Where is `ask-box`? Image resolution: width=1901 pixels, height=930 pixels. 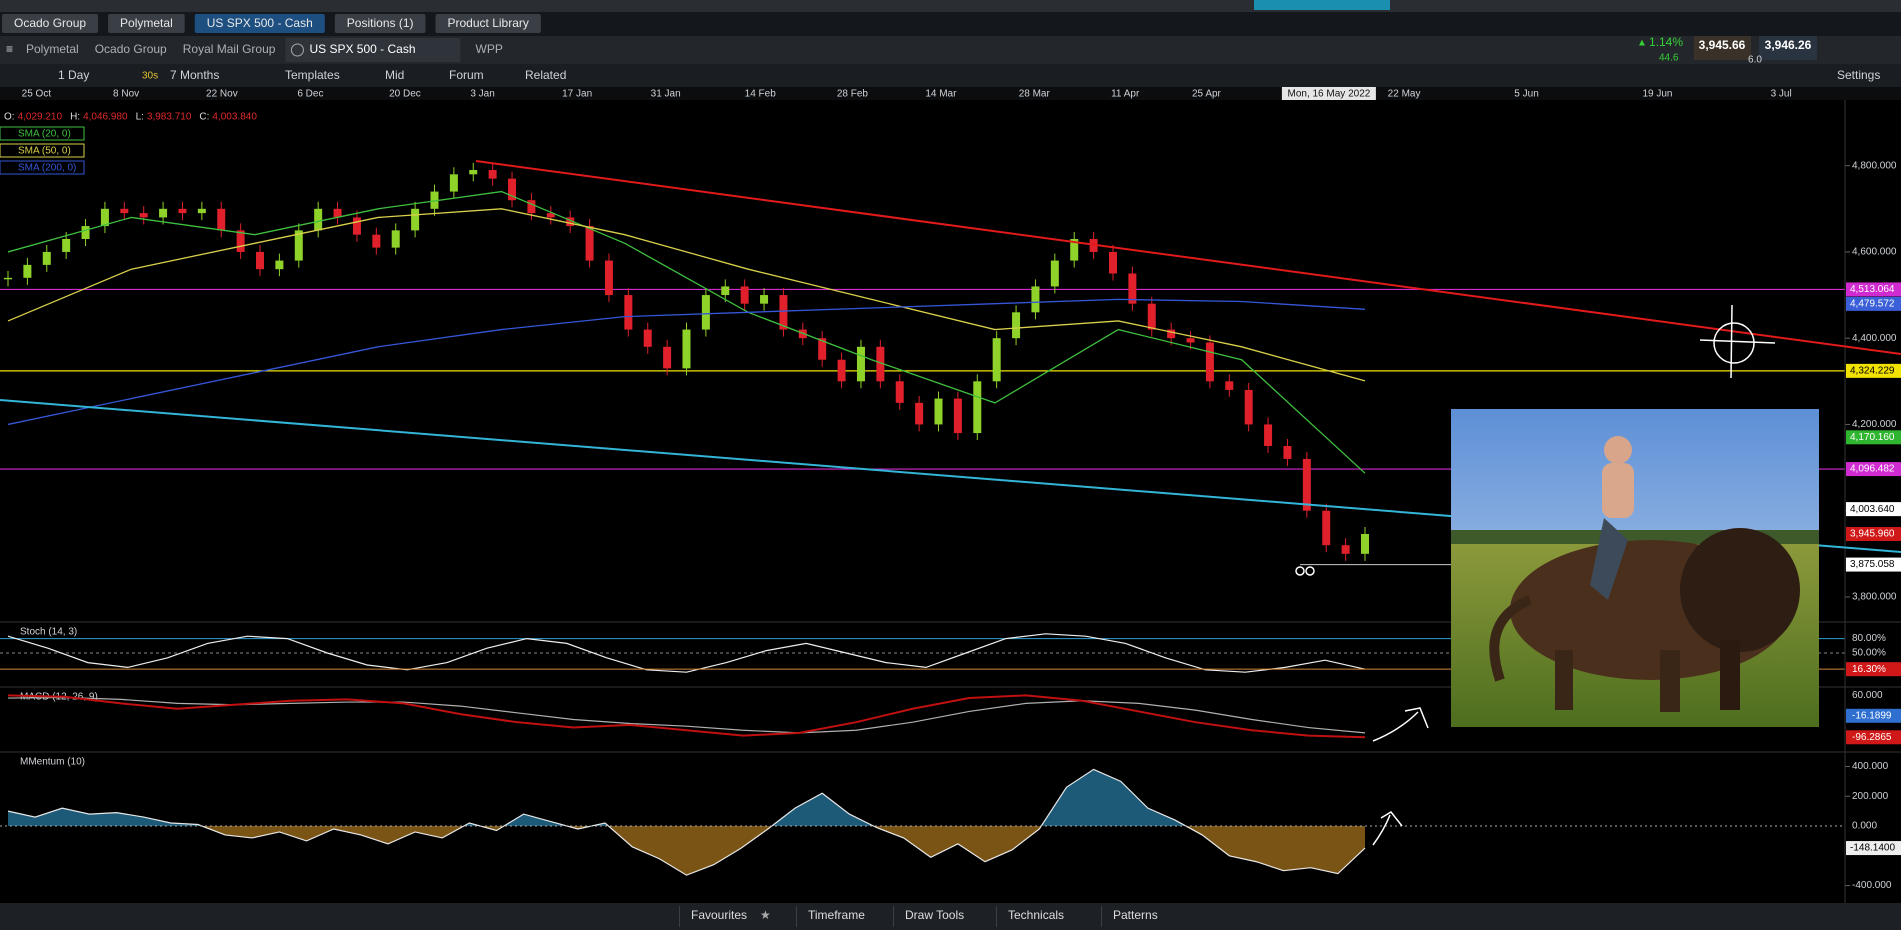 ask-box is located at coordinates (1788, 48).